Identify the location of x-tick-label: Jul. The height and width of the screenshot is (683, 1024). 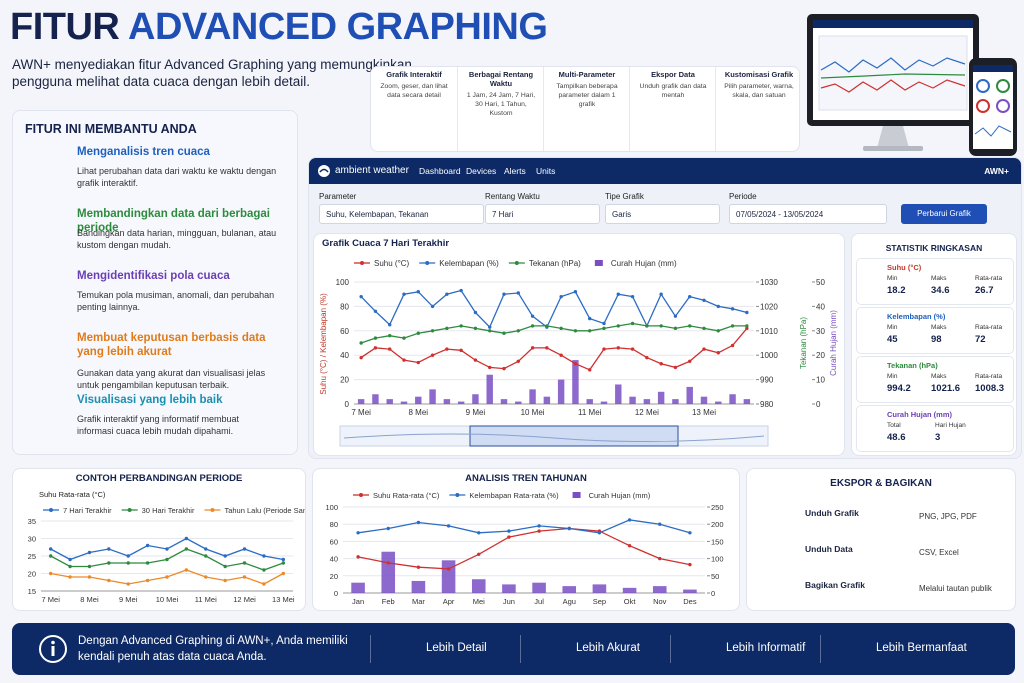
(539, 601).